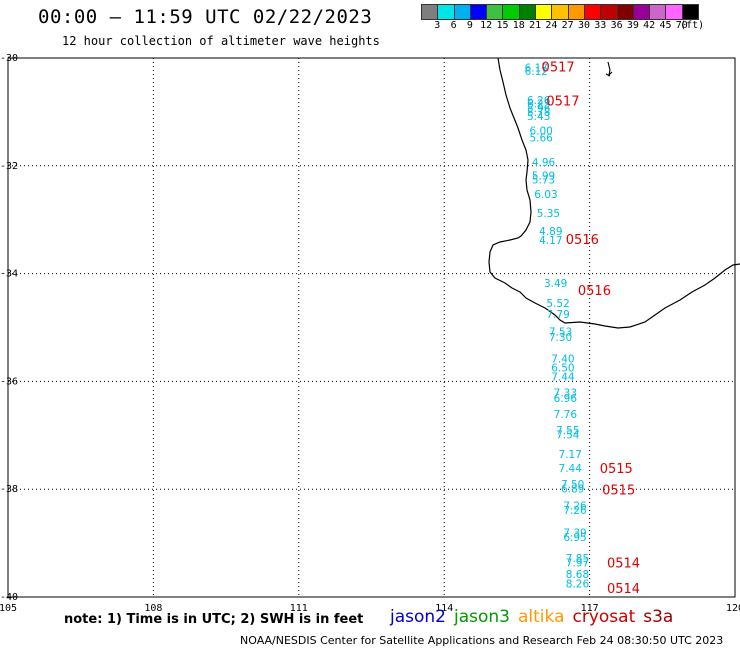 The image size is (740, 650). What do you see at coordinates (538, 105) in the screenshot?
I see `wave-height-label: 6.25` at bounding box center [538, 105].